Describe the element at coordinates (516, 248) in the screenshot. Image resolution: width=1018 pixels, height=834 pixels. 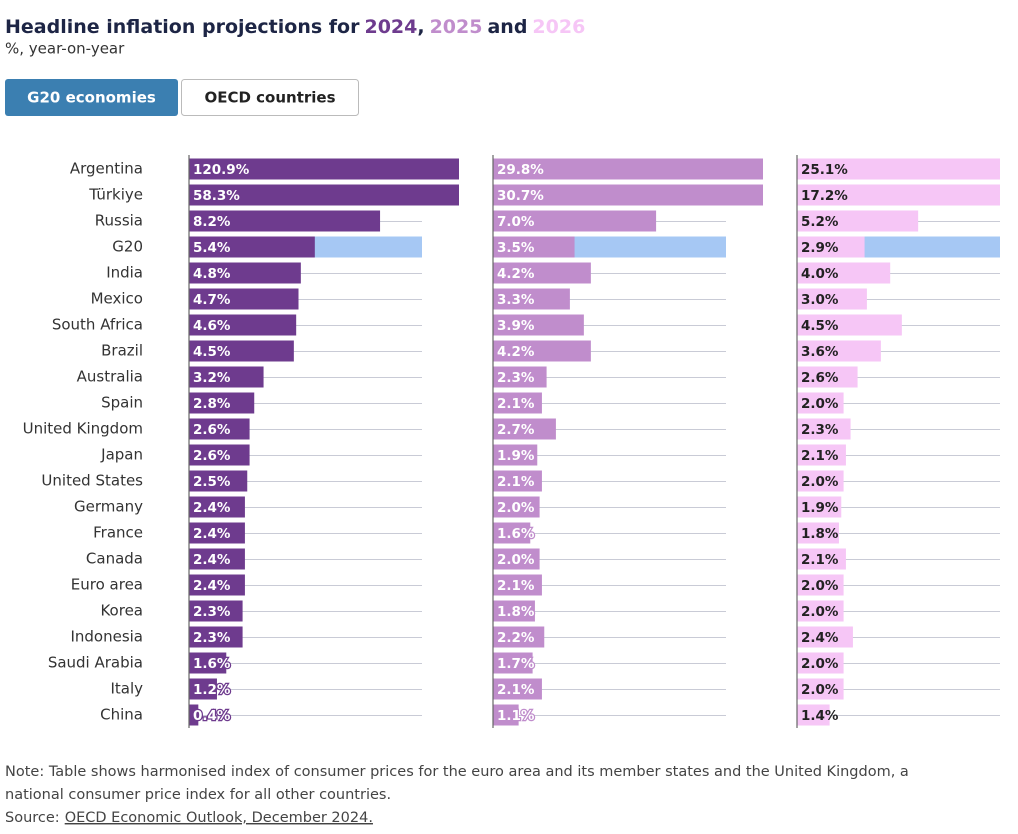
I see `value-label: 3.5%` at that location.